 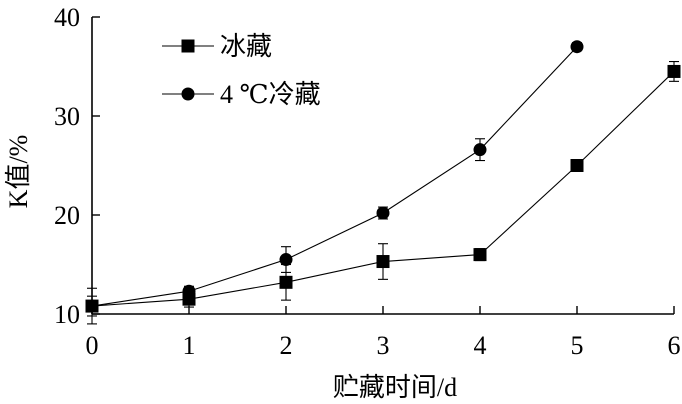 I want to click on x-tick-label: 4, so click(x=480, y=345).